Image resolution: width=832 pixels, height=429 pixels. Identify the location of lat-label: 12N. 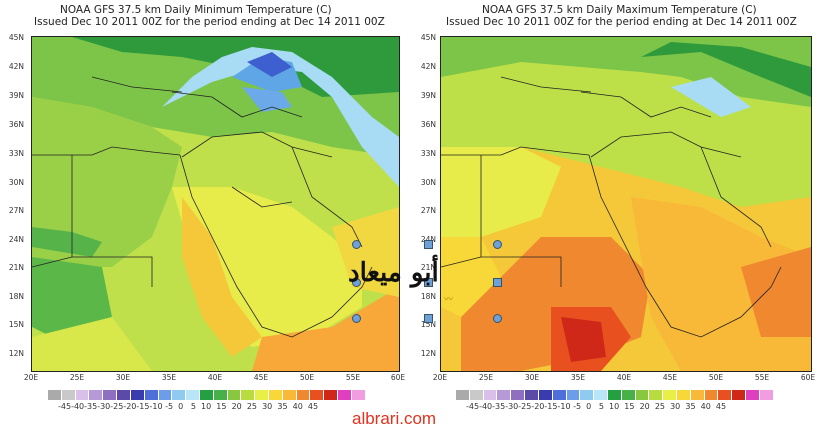
(428, 353).